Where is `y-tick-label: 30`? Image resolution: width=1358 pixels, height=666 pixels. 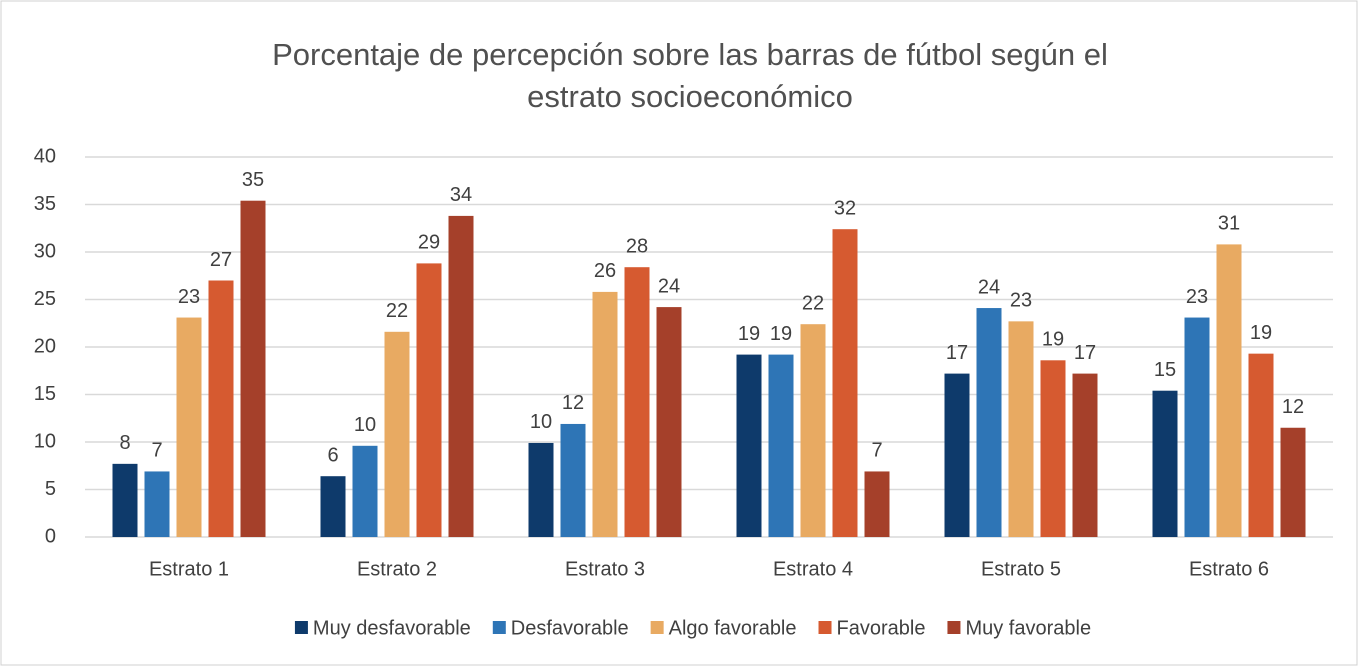
y-tick-label: 30 is located at coordinates (45, 251).